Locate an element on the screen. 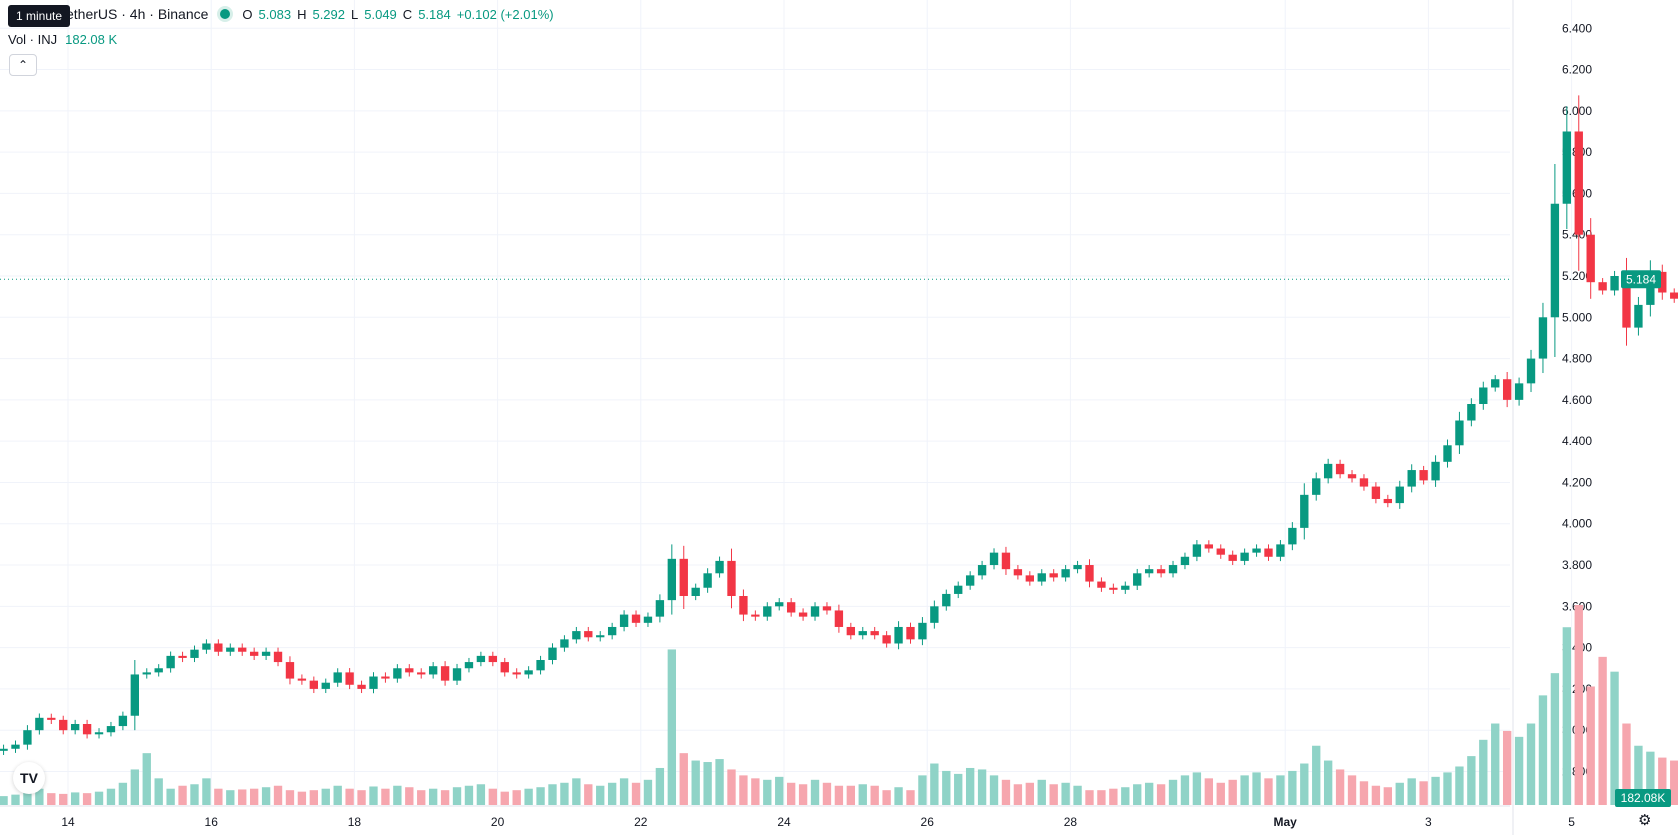  time-tick-label: 3 is located at coordinates (1428, 822).